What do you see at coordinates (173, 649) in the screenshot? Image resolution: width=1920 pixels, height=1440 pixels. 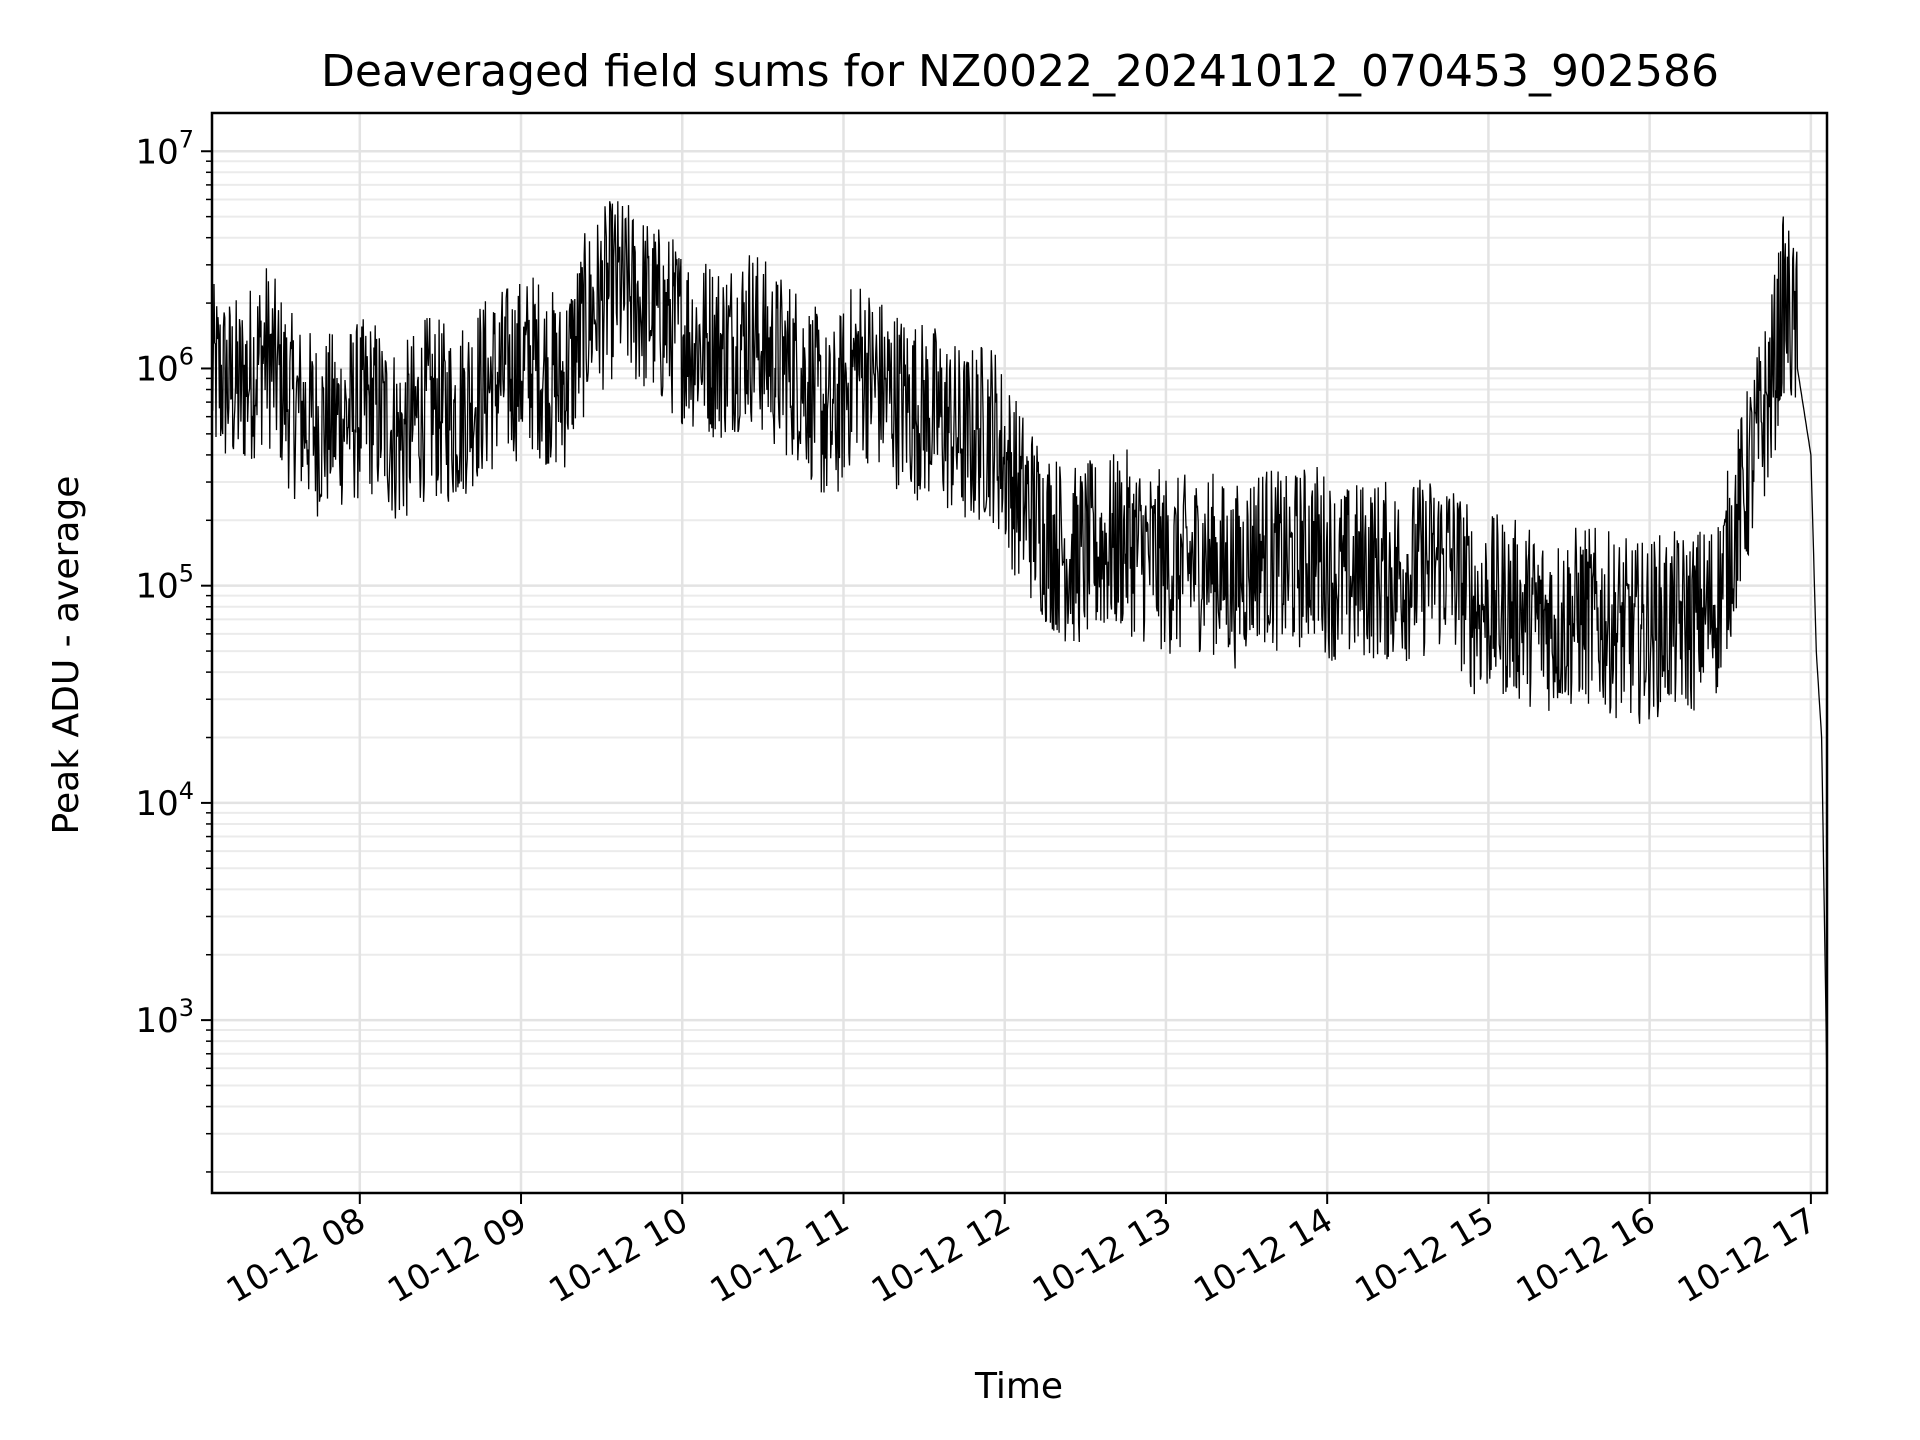 I see `y-axis-ticks: 10³ 10⁴ 10⁵ 10⁶ 10⁷` at bounding box center [173, 649].